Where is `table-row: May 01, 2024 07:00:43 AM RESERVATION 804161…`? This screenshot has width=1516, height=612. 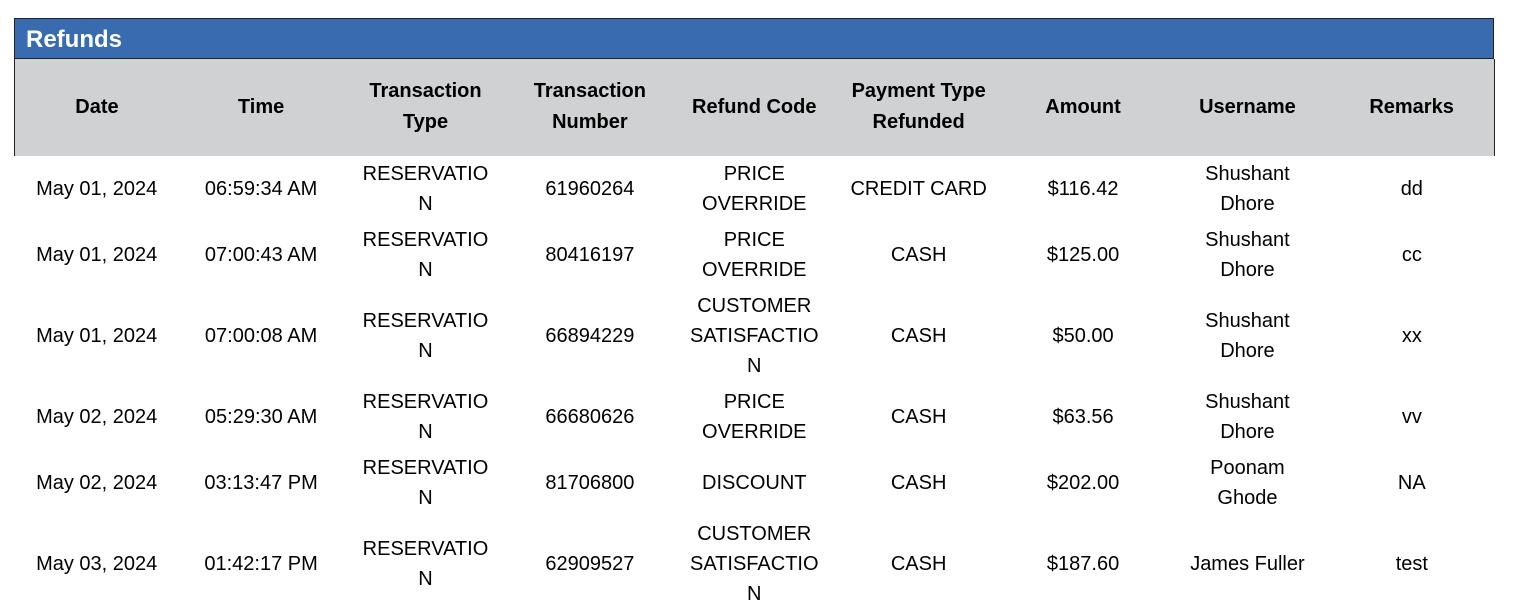
table-row: May 01, 2024 07:00:43 AM RESERVATION 804161… is located at coordinates (755, 255).